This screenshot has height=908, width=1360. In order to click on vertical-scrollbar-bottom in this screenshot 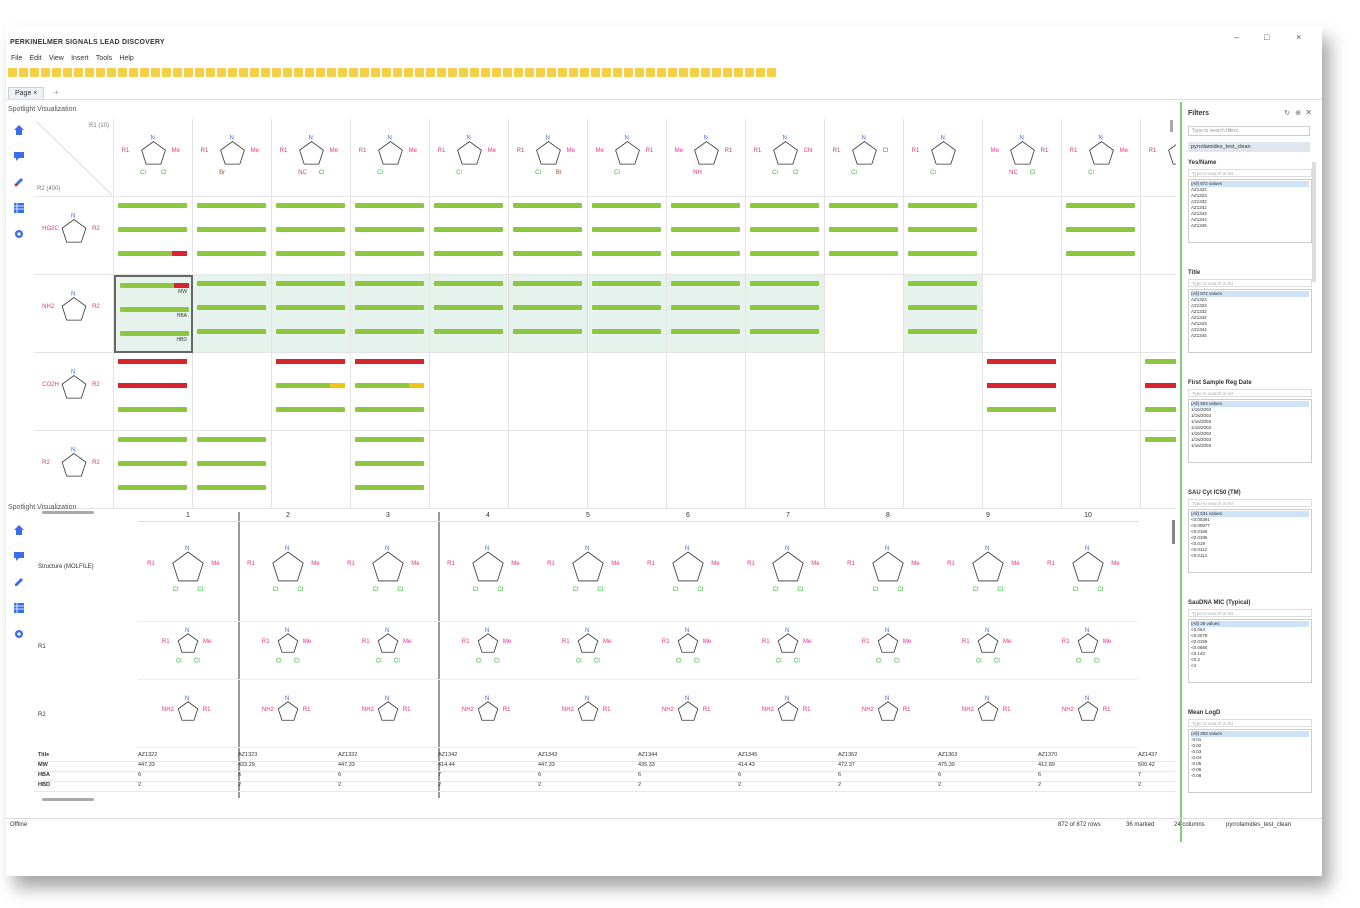, I will do `click(1173, 532)`.